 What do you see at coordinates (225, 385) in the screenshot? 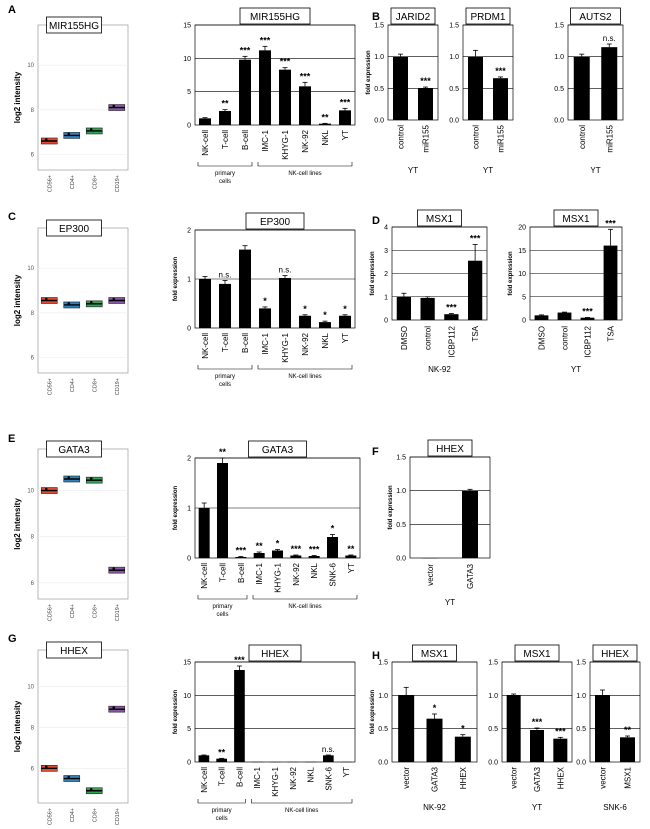
I see `C2-group-label-0-b: cells` at bounding box center [225, 385].